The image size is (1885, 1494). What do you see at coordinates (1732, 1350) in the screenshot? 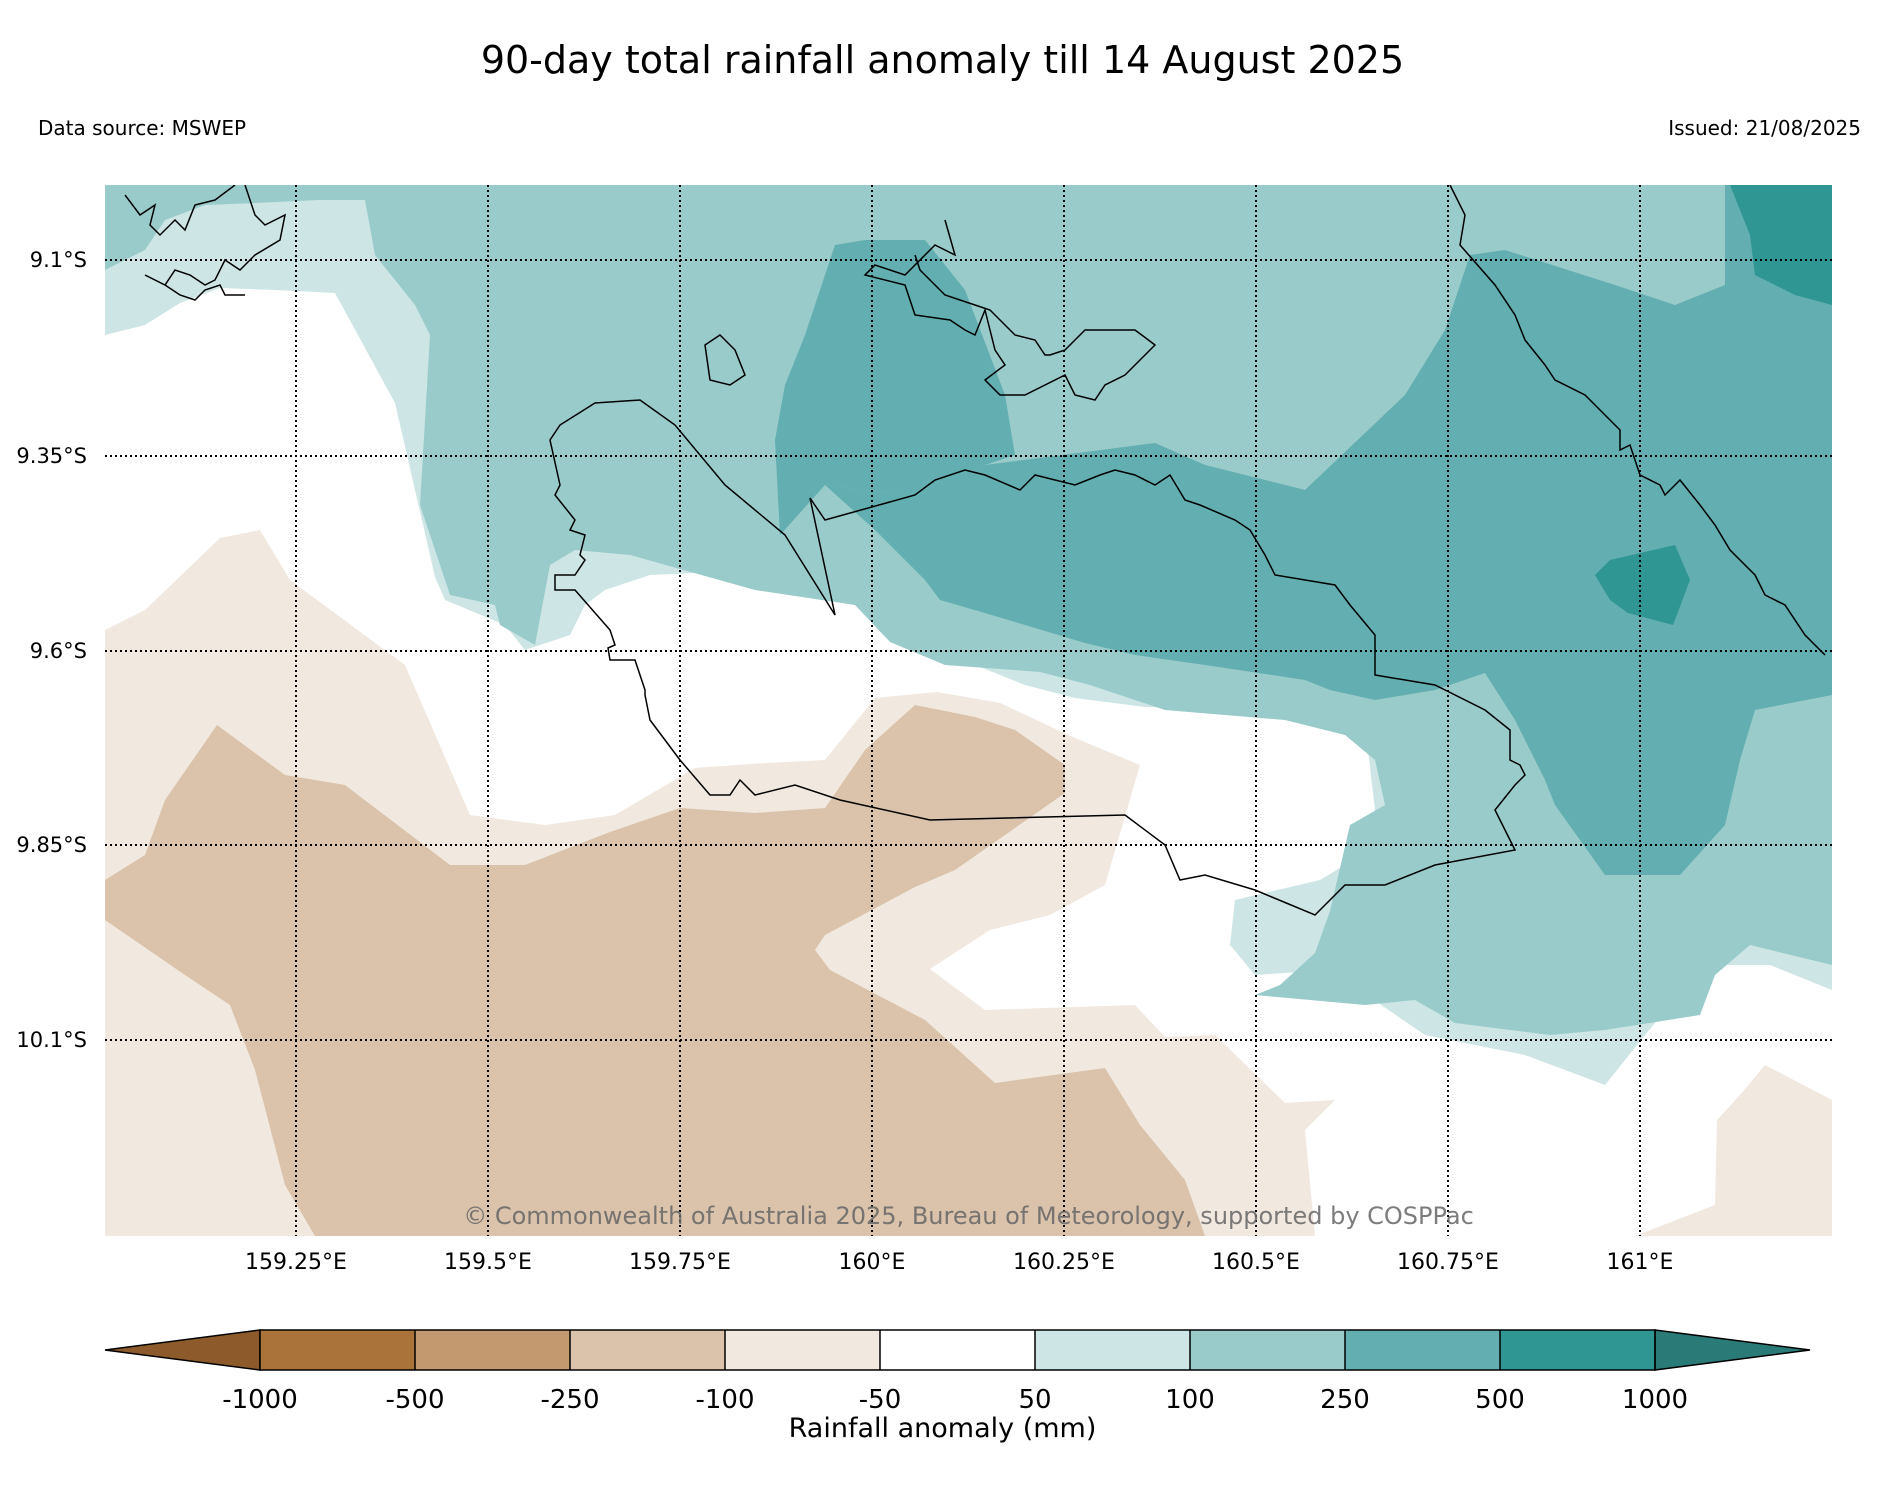
I see `colorbar-over-arrow` at bounding box center [1732, 1350].